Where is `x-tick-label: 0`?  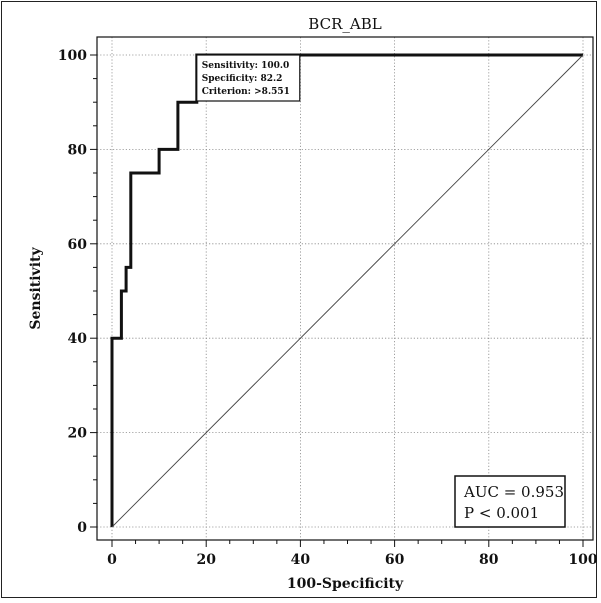
x-tick-label: 0 is located at coordinates (112, 560).